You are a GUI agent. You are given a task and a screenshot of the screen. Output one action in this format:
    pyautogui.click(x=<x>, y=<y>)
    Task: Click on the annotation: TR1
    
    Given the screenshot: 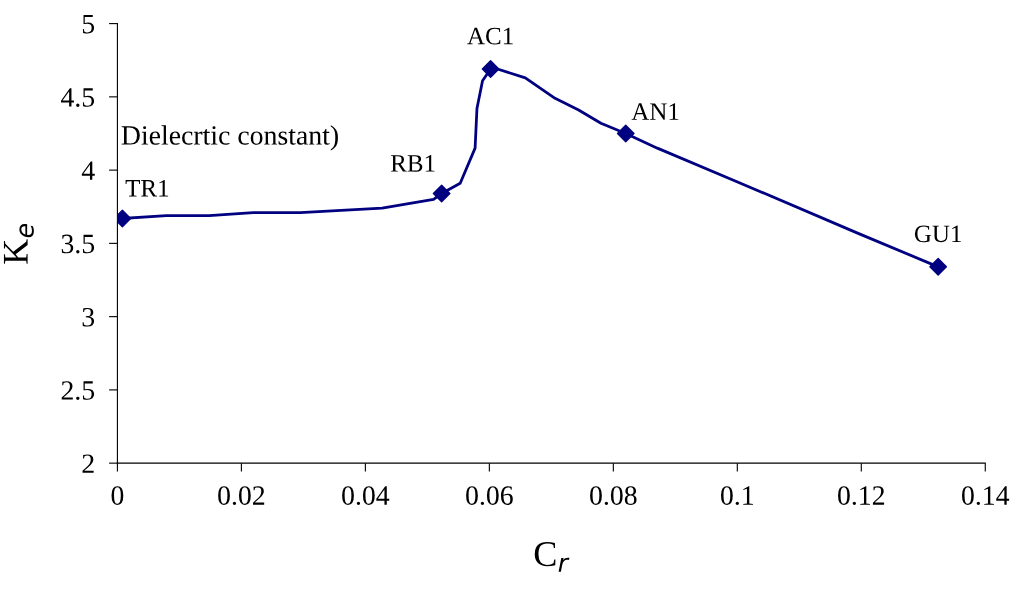 What is the action you would take?
    pyautogui.click(x=147, y=188)
    